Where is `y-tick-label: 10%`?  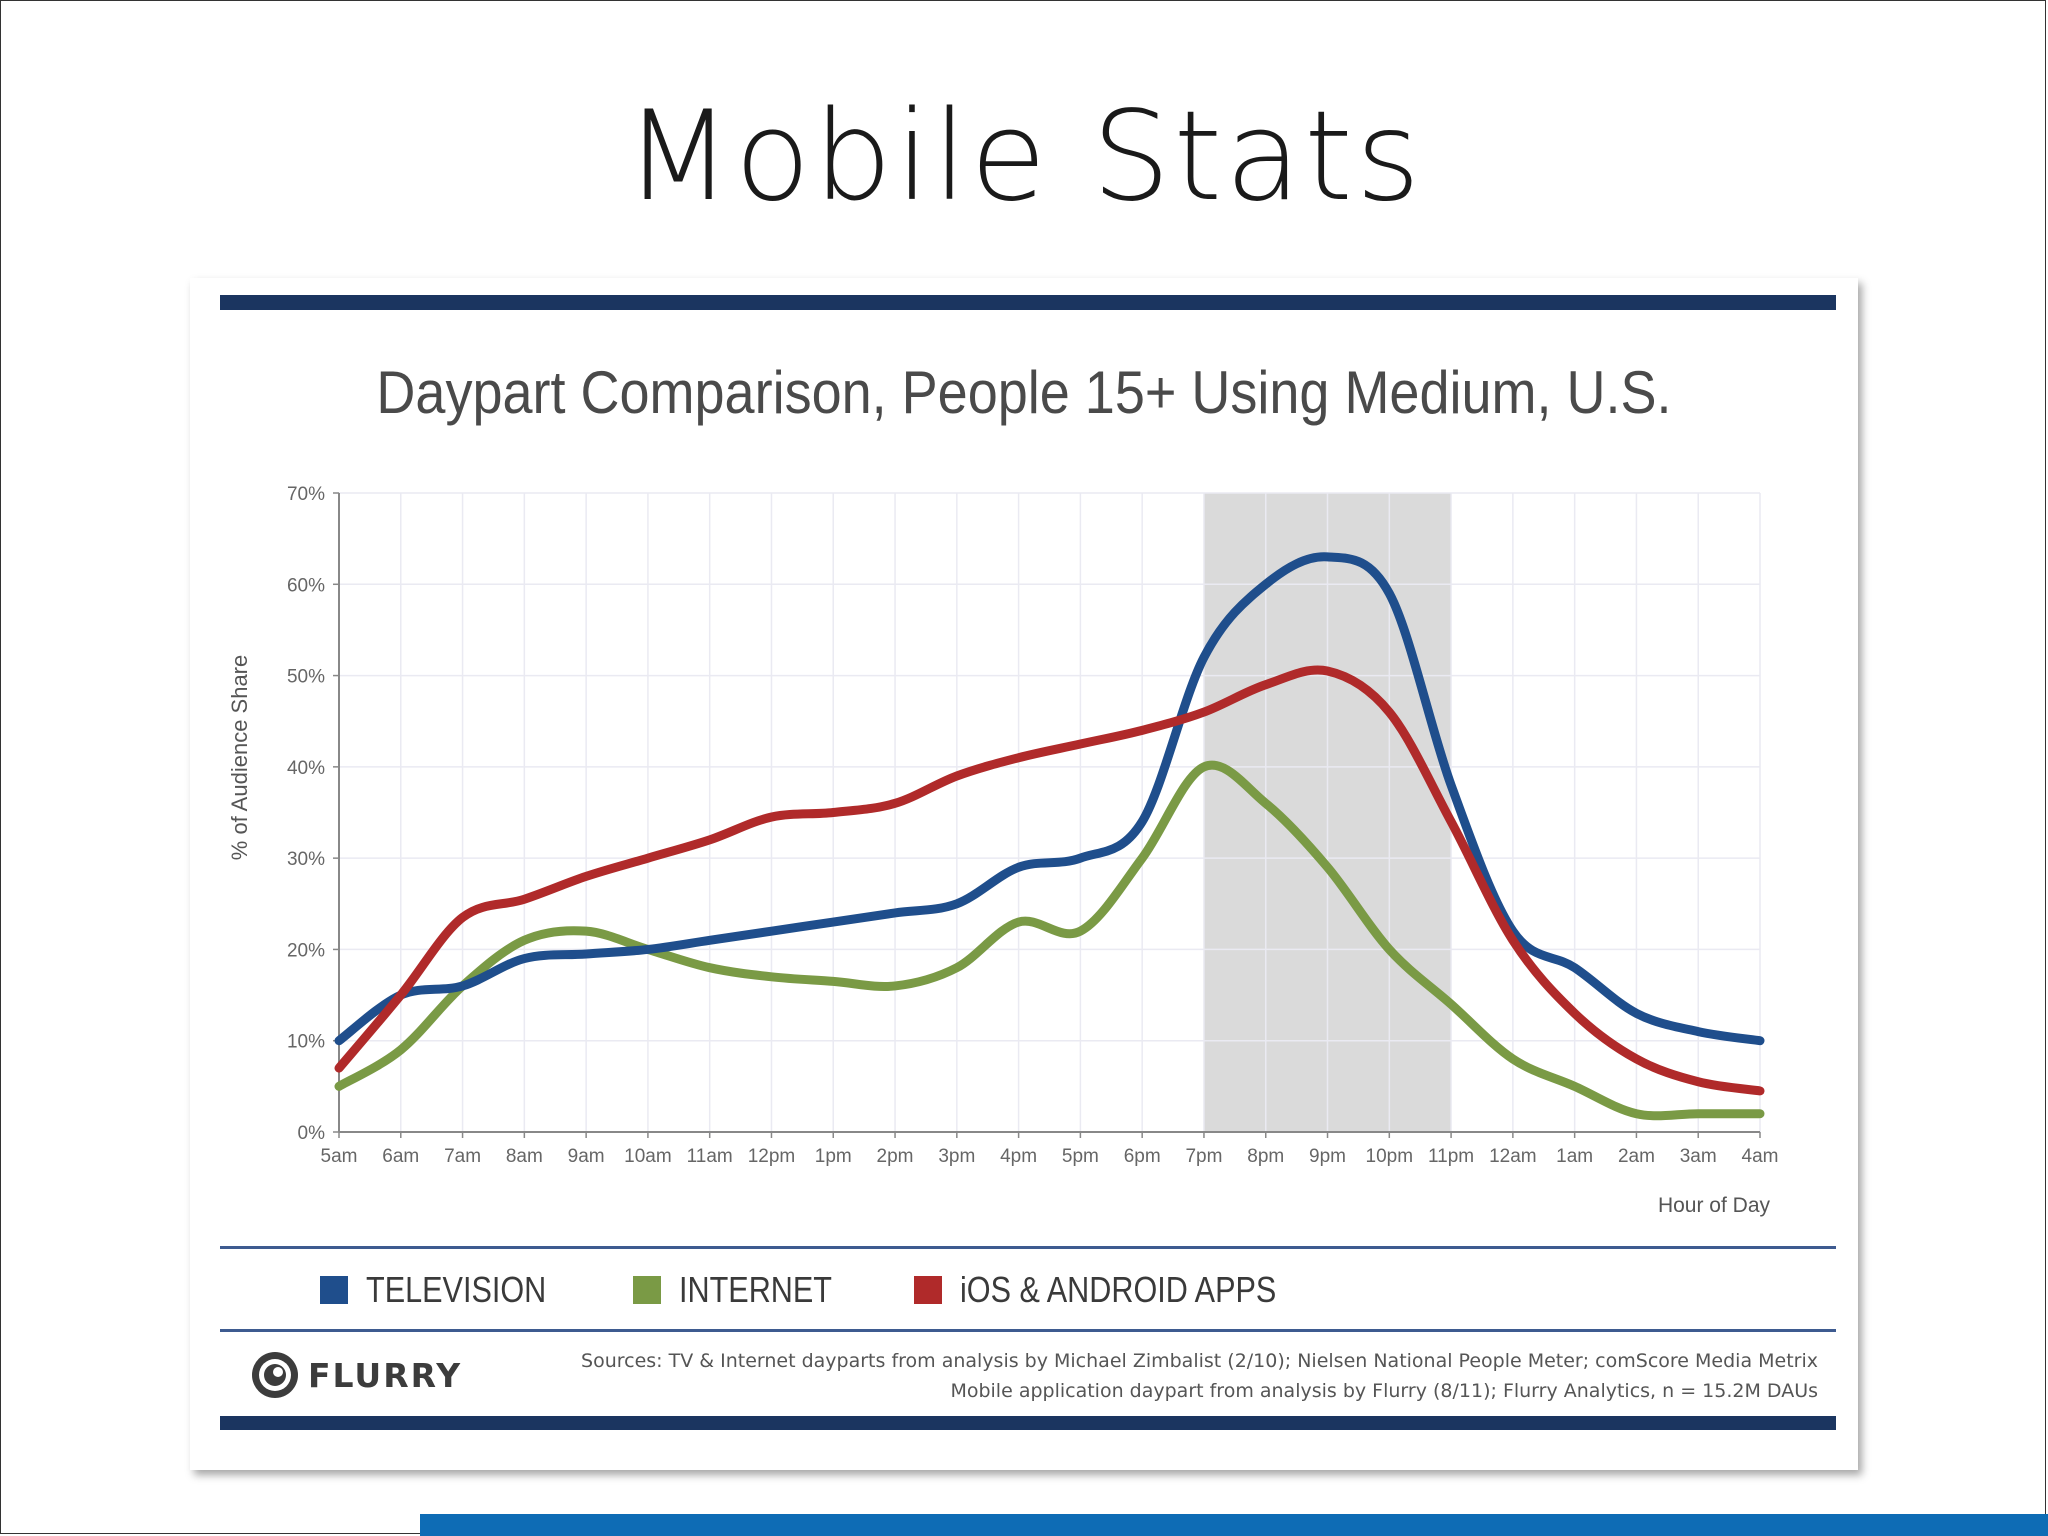 y-tick-label: 10% is located at coordinates (306, 1042).